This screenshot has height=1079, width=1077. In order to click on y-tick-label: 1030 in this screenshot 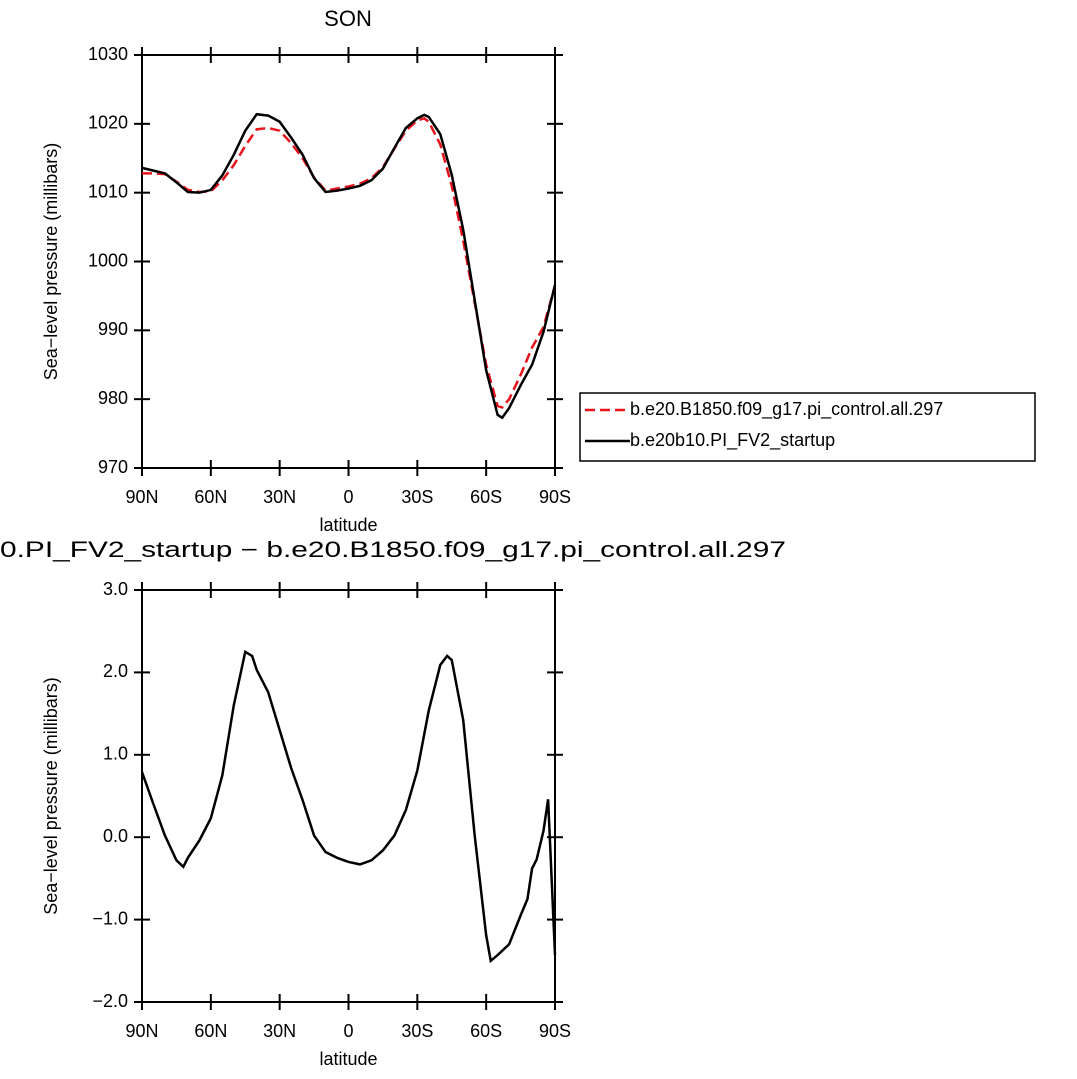, I will do `click(108, 54)`.